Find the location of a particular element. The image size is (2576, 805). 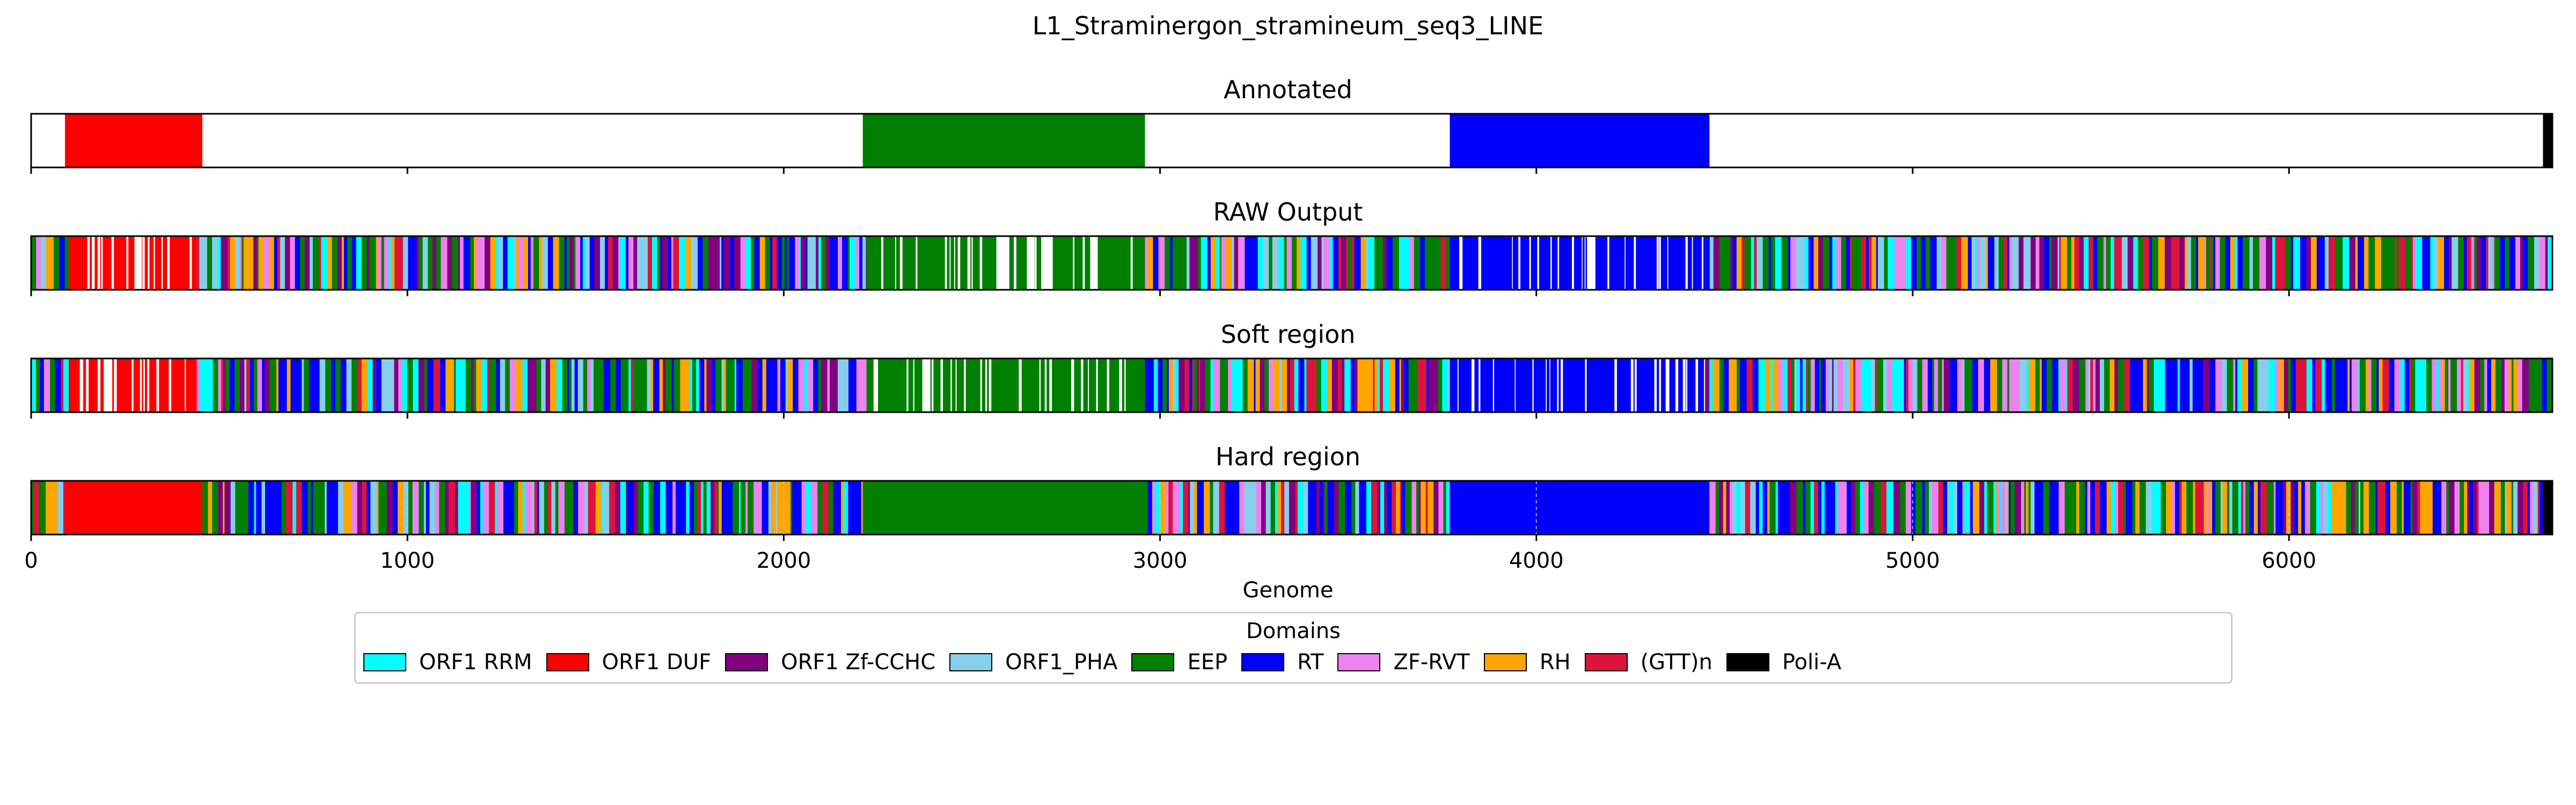

figure-title: L1_Straminergon_stramineum_seq3_LINE is located at coordinates (1288, 25).